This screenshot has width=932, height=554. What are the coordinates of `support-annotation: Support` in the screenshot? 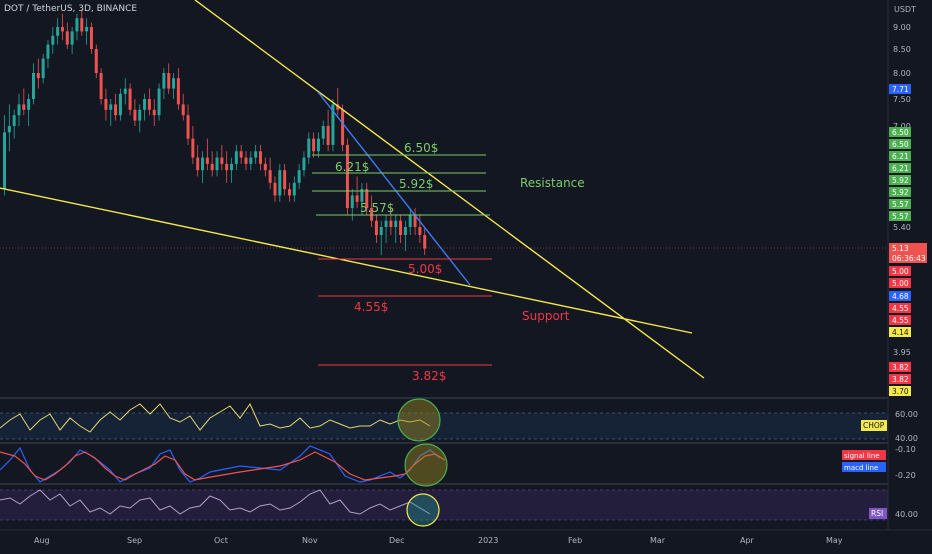 It's located at (546, 316).